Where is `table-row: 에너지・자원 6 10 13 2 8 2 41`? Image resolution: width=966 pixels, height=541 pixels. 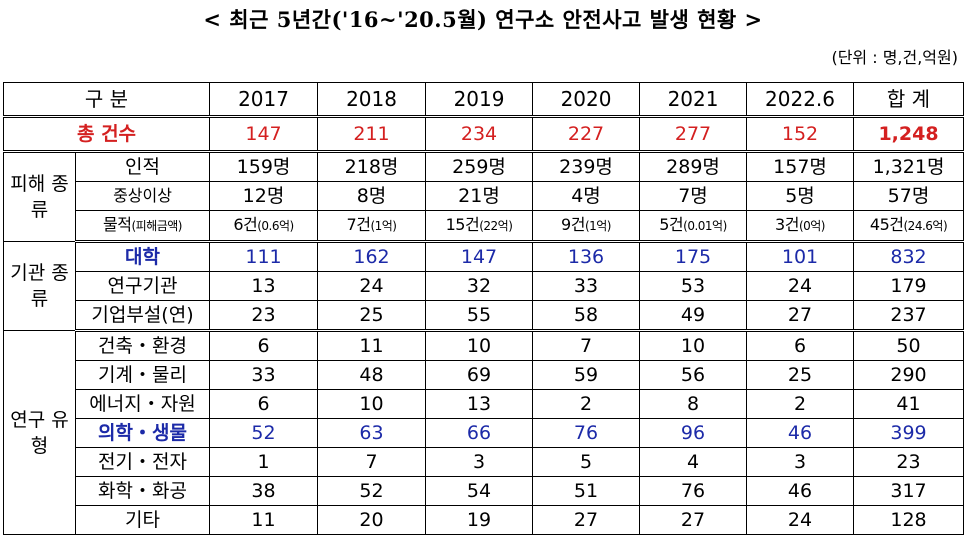
table-row: 에너지・자원 6 10 13 2 8 2 41 is located at coordinates (484, 404).